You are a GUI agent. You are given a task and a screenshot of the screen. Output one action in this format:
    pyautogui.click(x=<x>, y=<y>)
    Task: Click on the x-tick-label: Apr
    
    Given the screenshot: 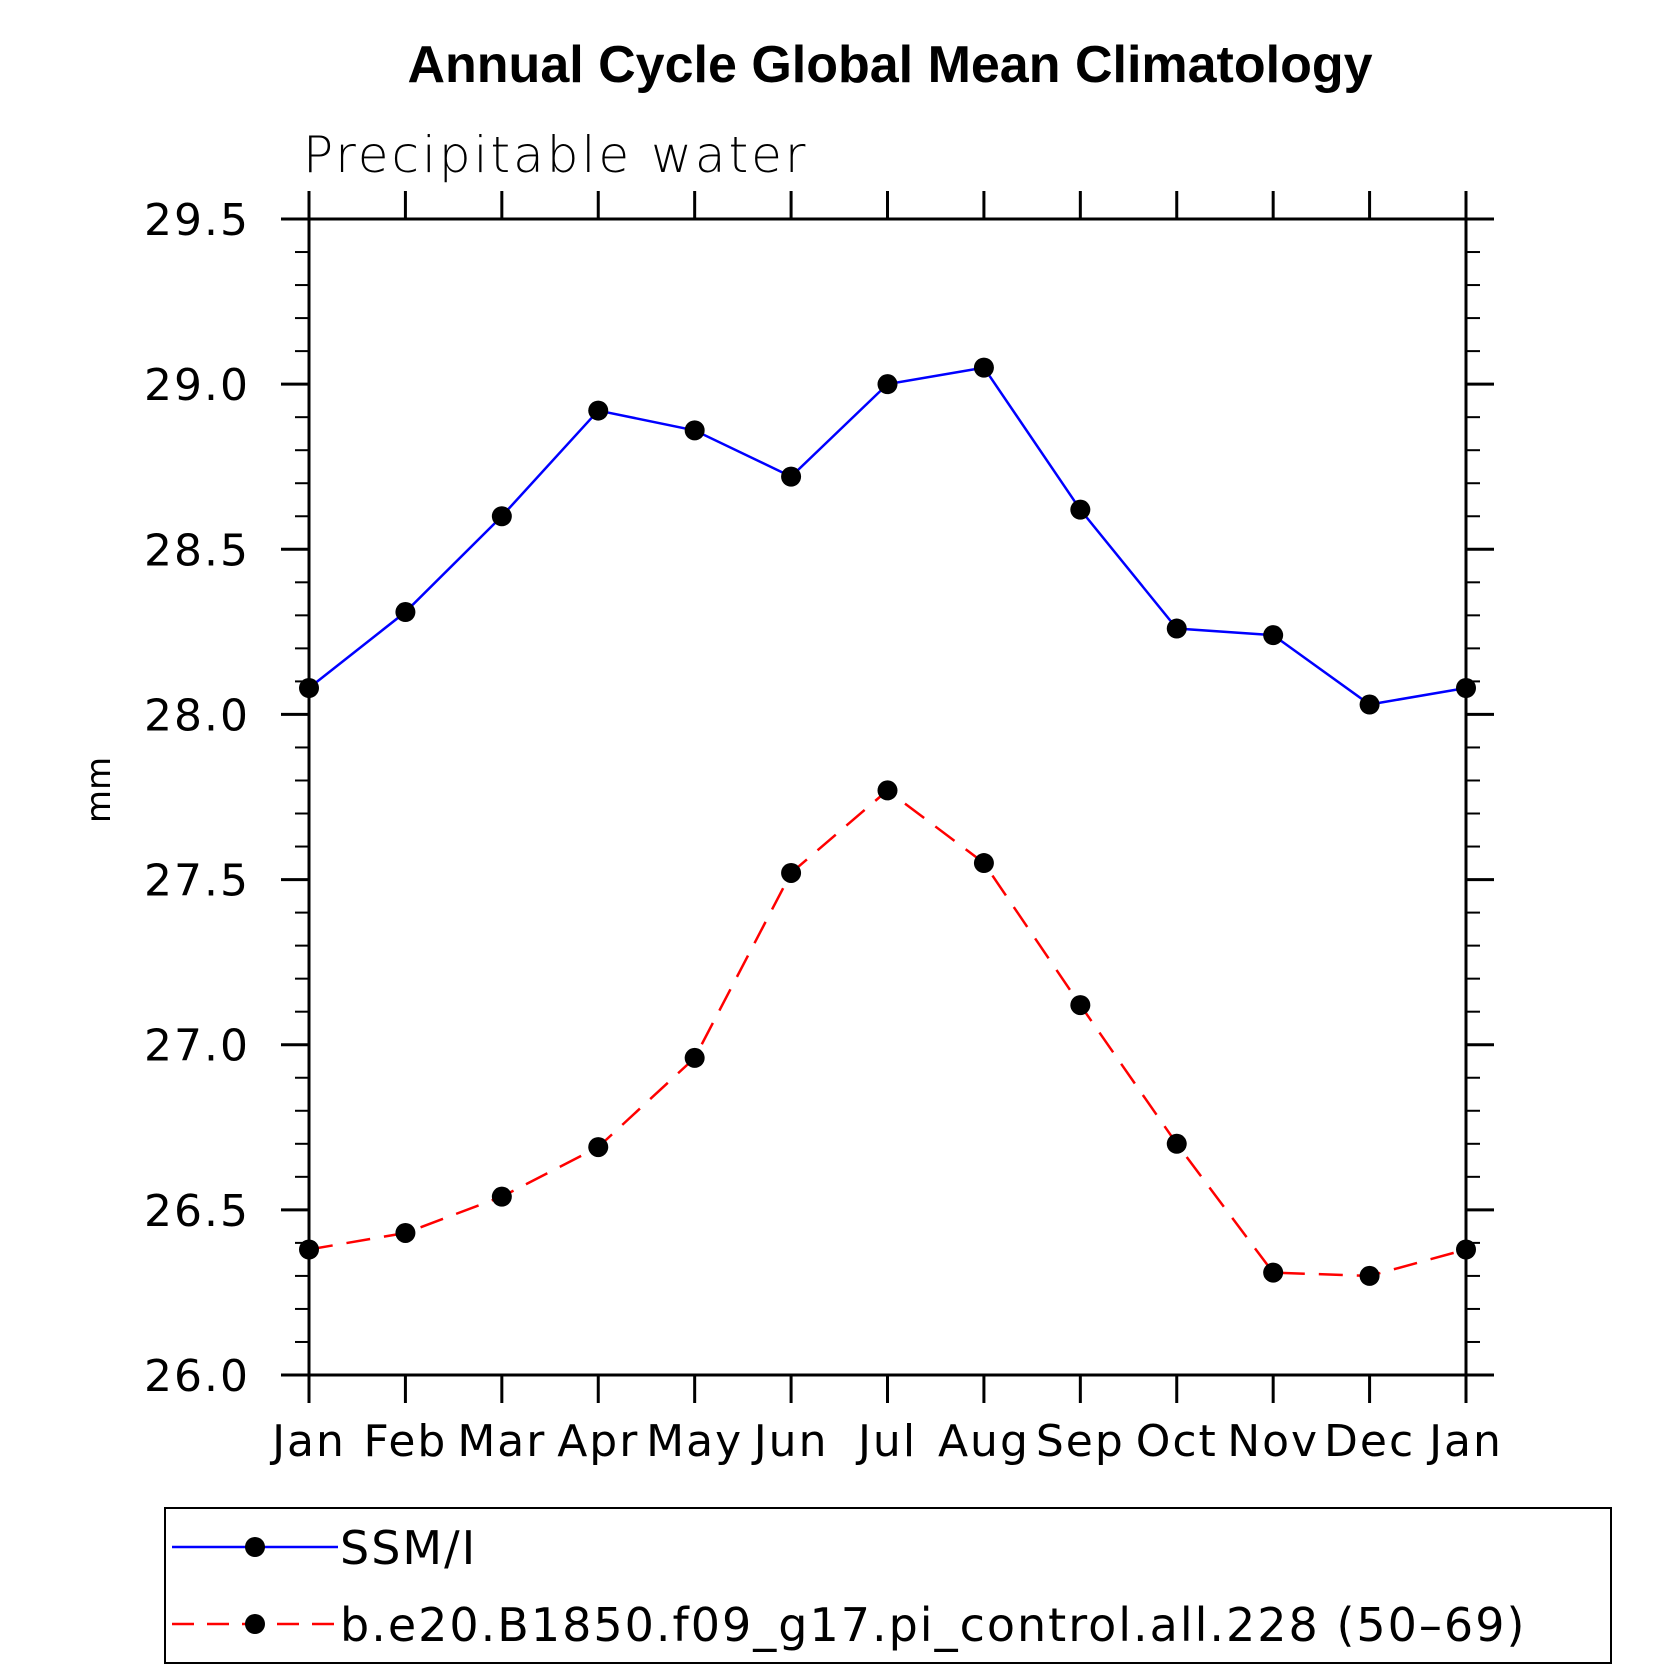 What is the action you would take?
    pyautogui.click(x=598, y=1441)
    